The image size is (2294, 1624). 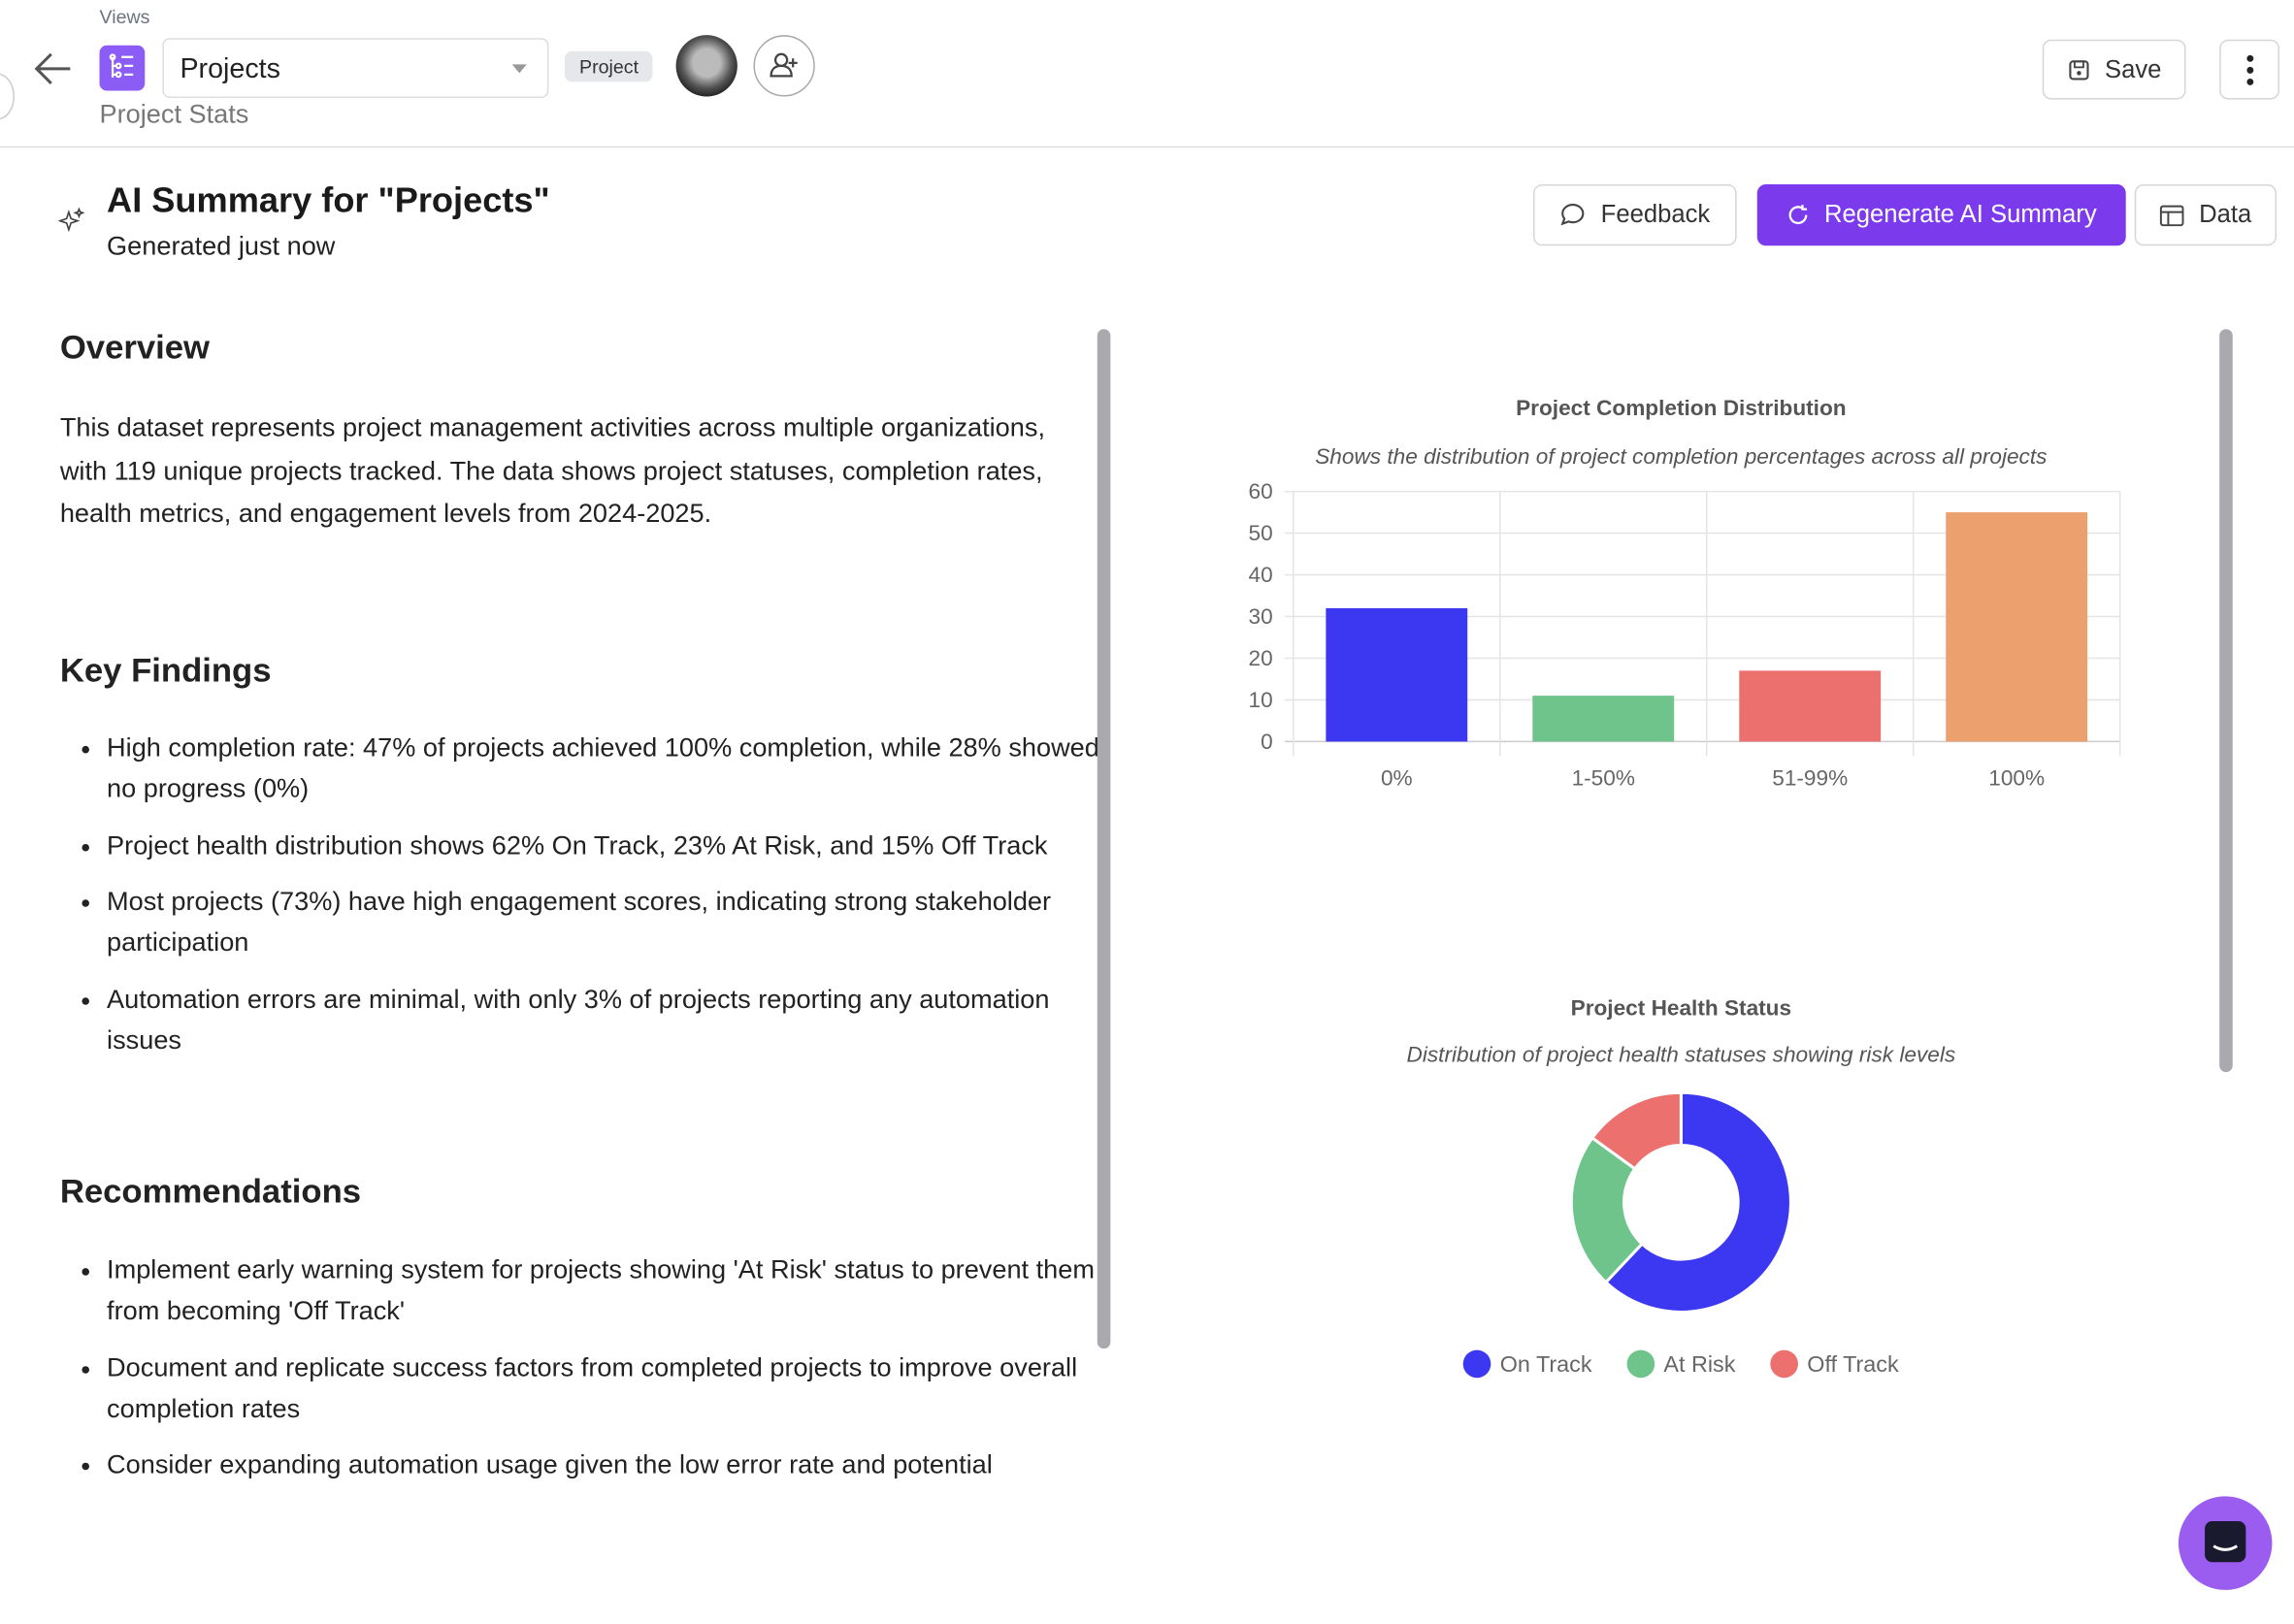 I want to click on more-options-button, so click(x=2249, y=69).